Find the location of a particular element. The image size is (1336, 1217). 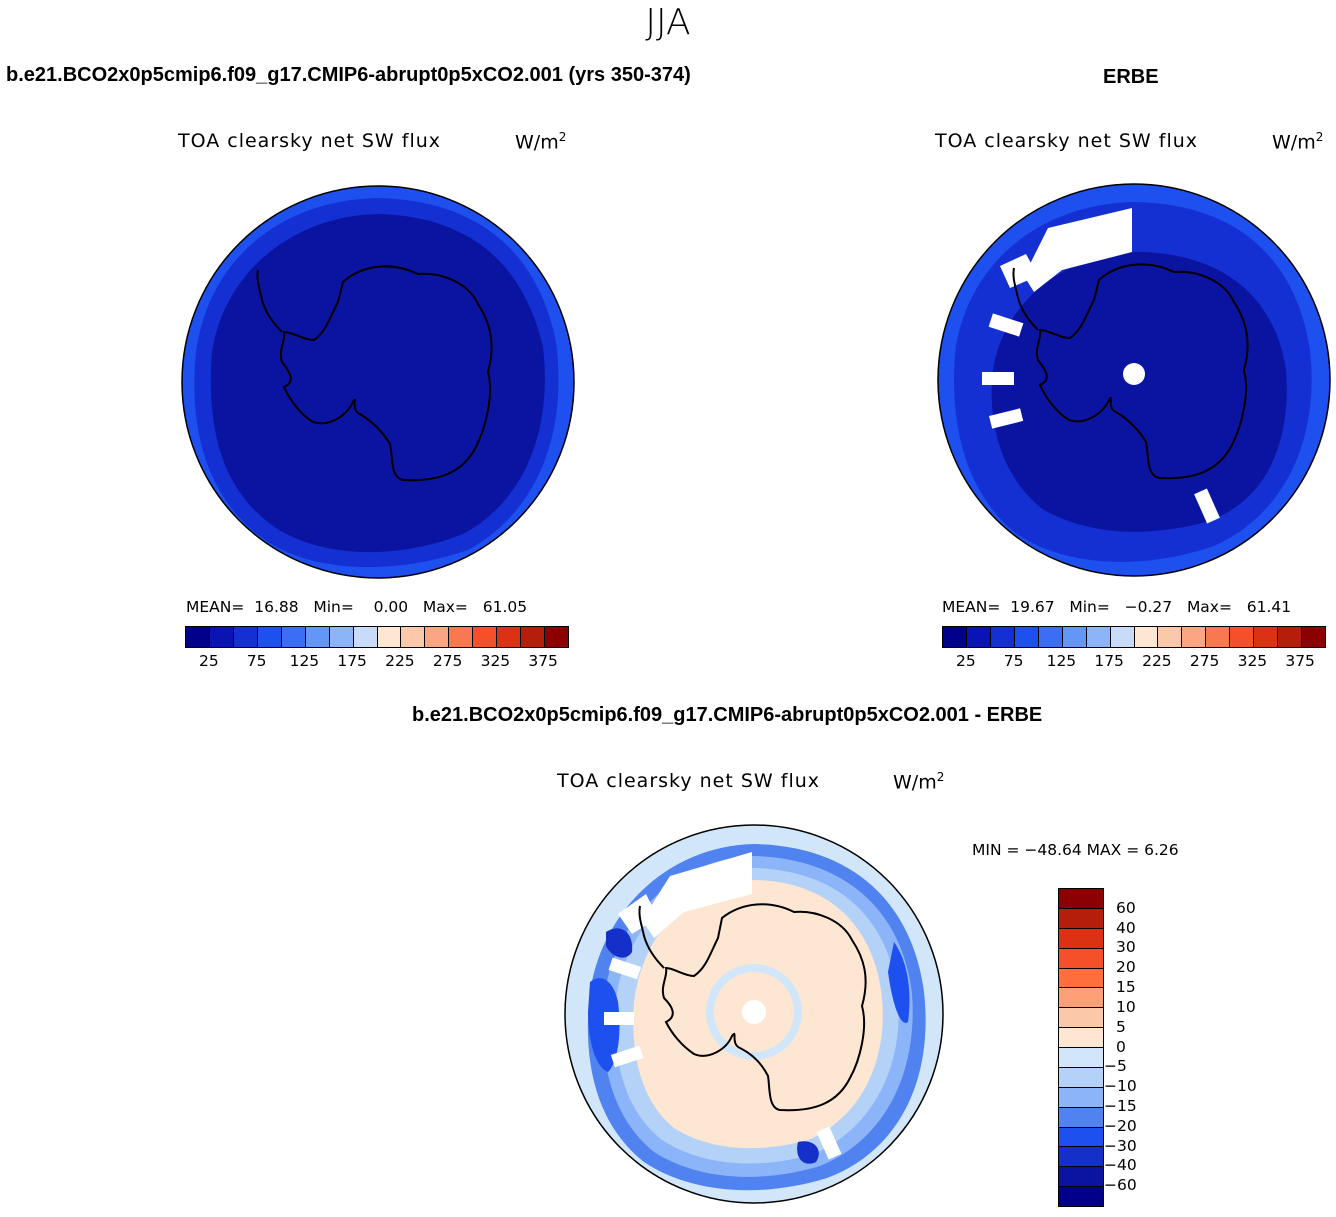

season-title: JJA is located at coordinates (668, 22).